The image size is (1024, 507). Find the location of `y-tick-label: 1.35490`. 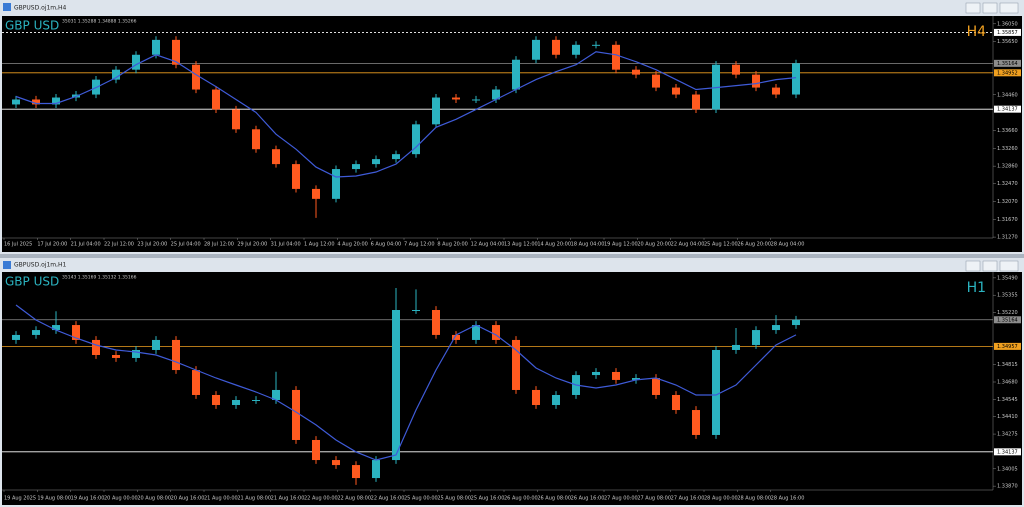

y-tick-label: 1.35490 is located at coordinates (1007, 278).